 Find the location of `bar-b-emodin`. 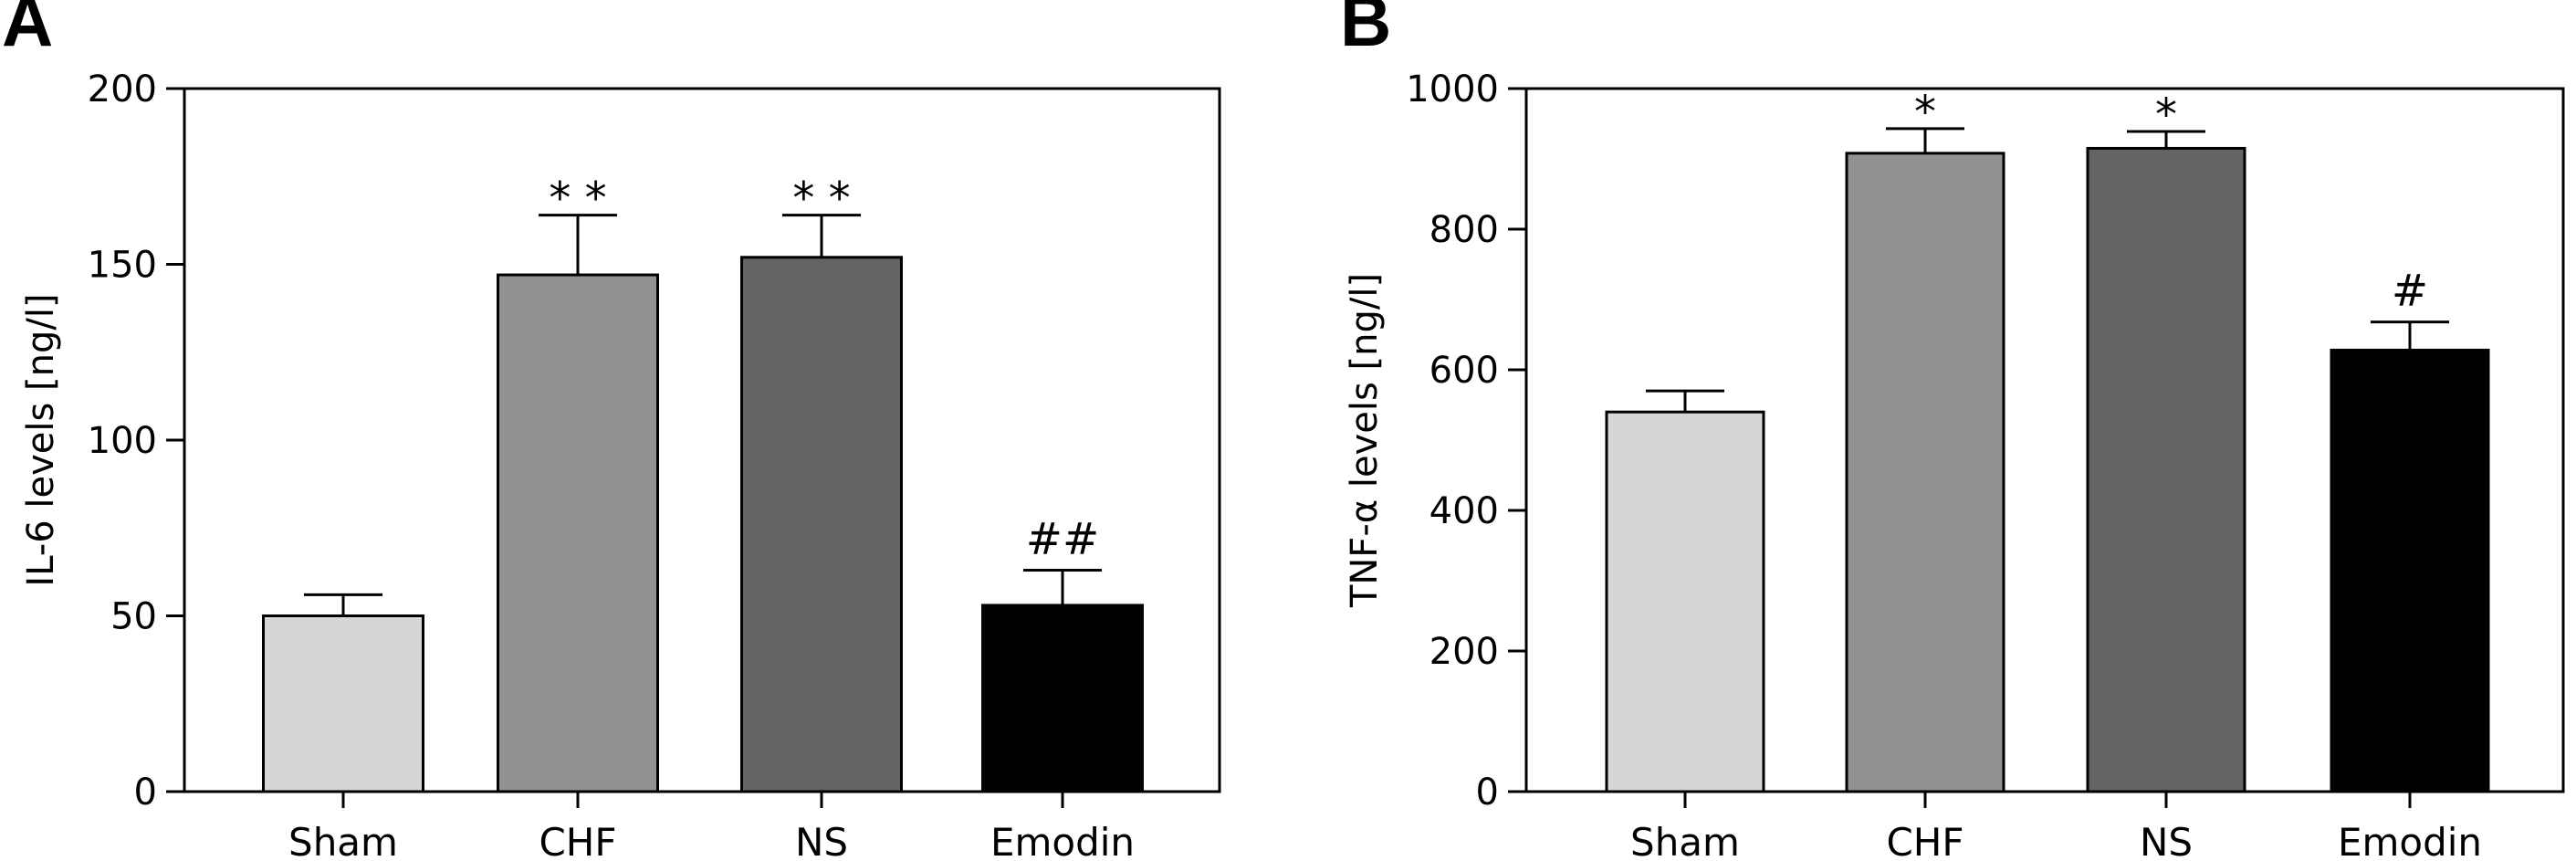

bar-b-emodin is located at coordinates (2410, 570).